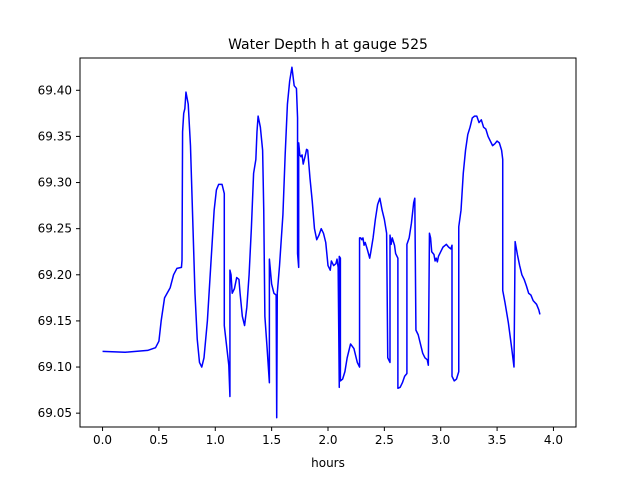 The height and width of the screenshot is (480, 640). I want to click on chart-title: Water Depth h at gauge 525, so click(328, 45).